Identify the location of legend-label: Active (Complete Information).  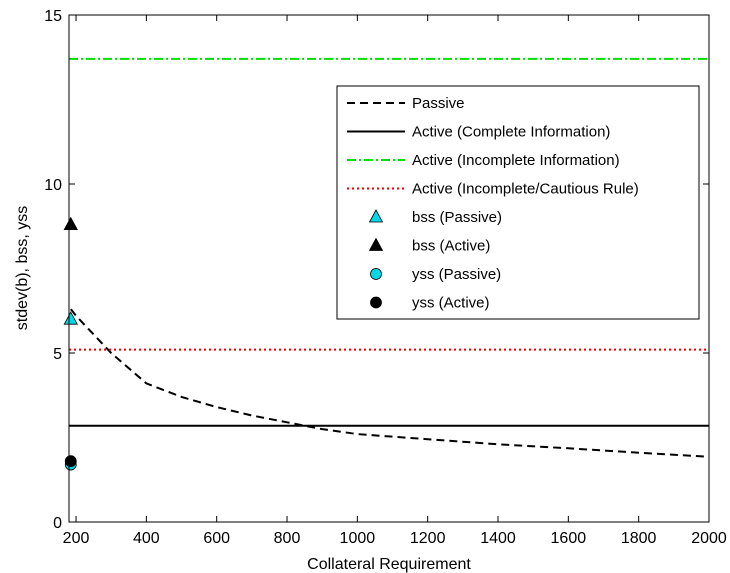
(511, 132).